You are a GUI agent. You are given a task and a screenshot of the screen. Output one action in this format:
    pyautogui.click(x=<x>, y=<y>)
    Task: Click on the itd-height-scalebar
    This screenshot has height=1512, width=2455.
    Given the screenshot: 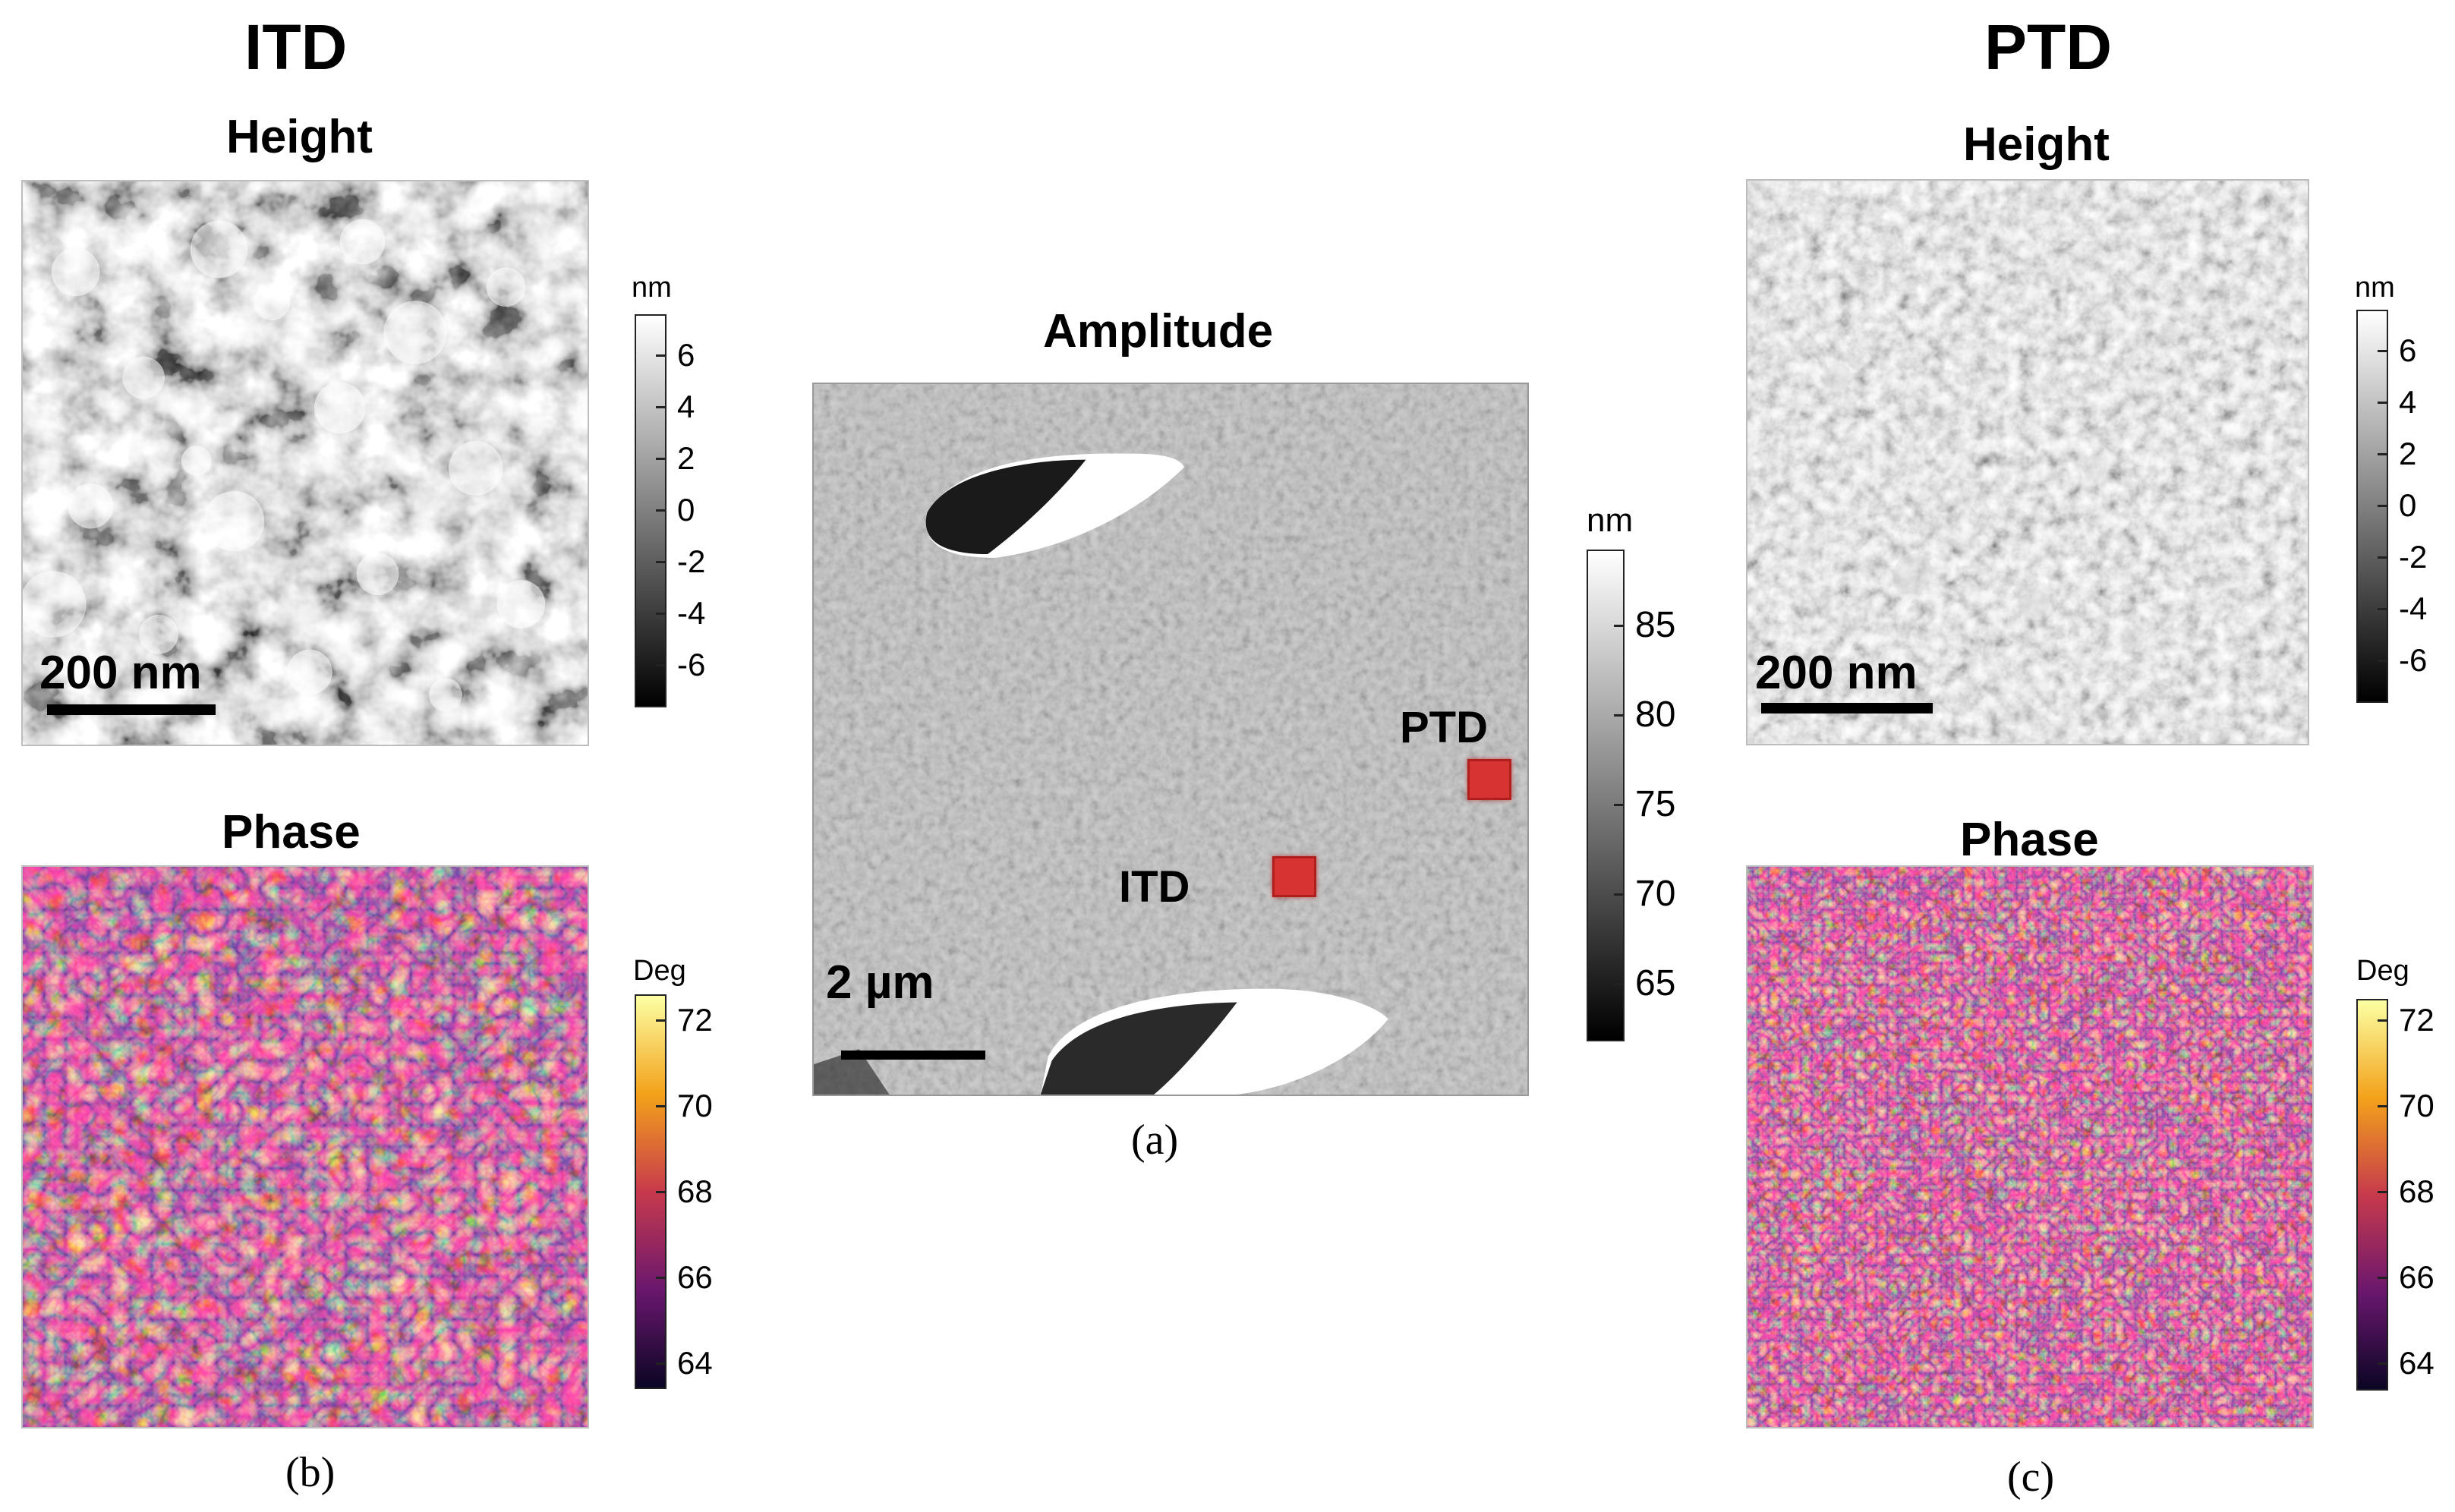 What is the action you would take?
    pyautogui.click(x=131, y=709)
    